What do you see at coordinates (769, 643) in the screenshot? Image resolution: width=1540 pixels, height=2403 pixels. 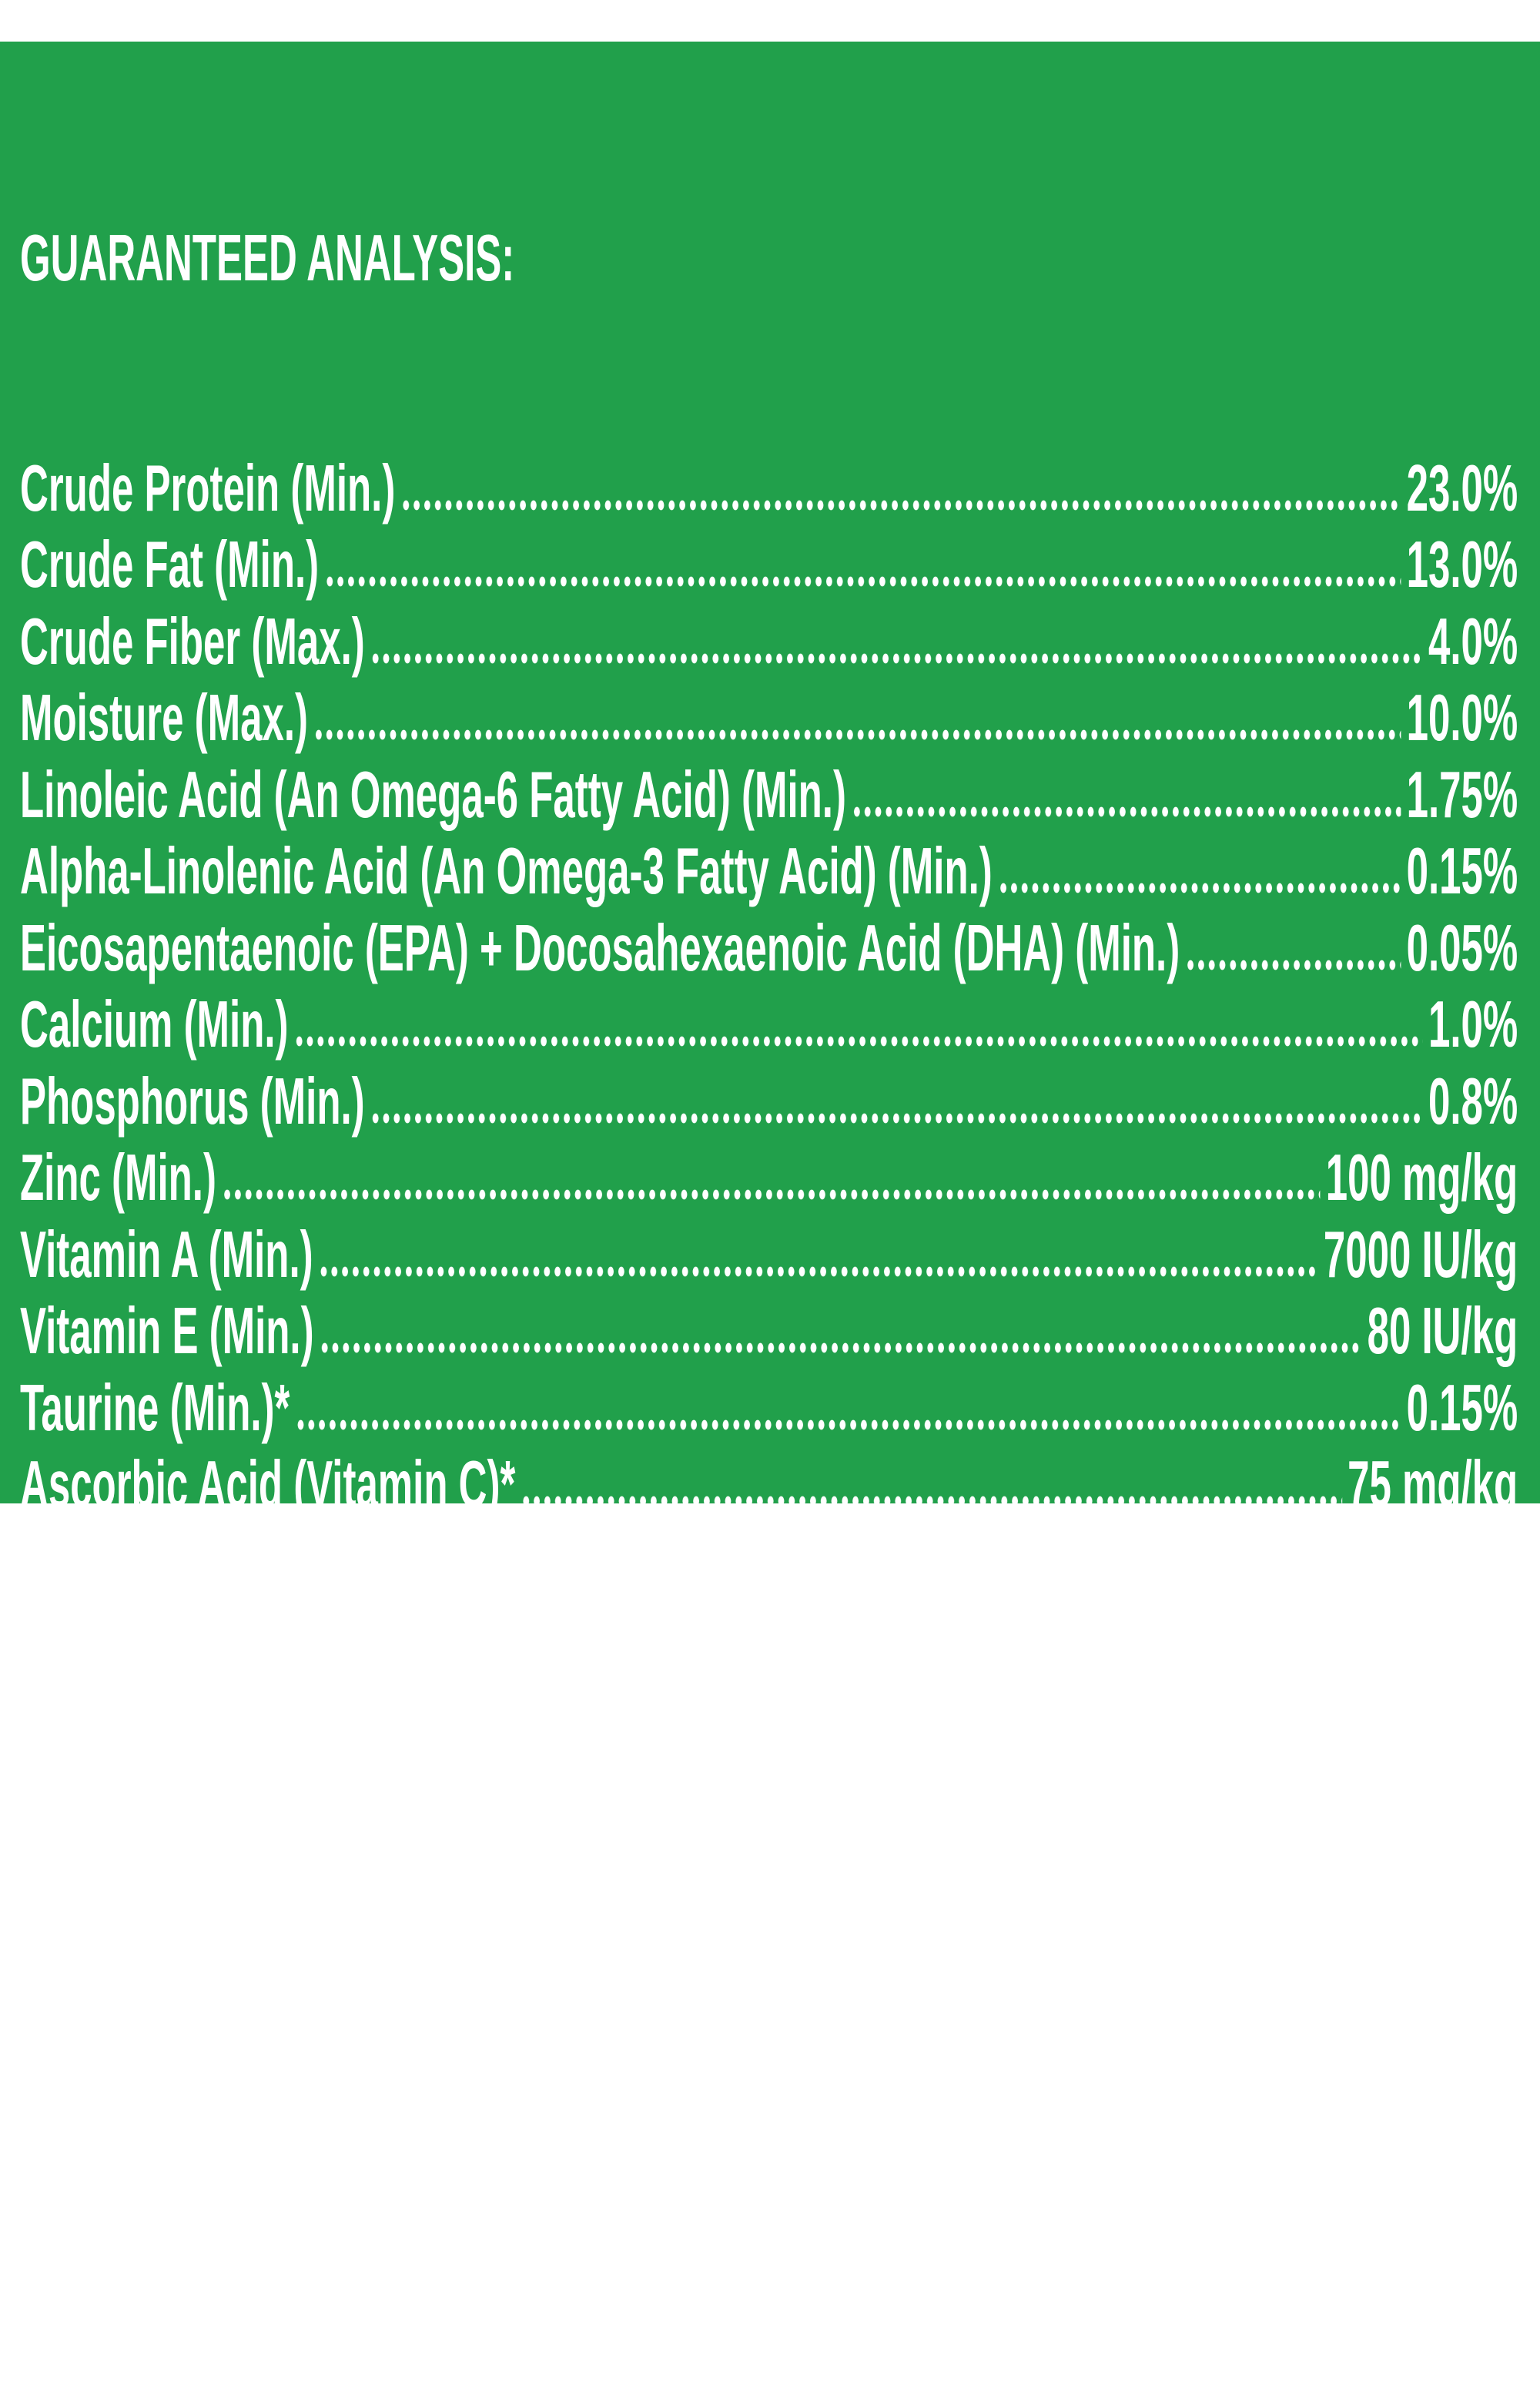 I see `analysis-row: Crude Fiber (Max.) 4.0%` at bounding box center [769, 643].